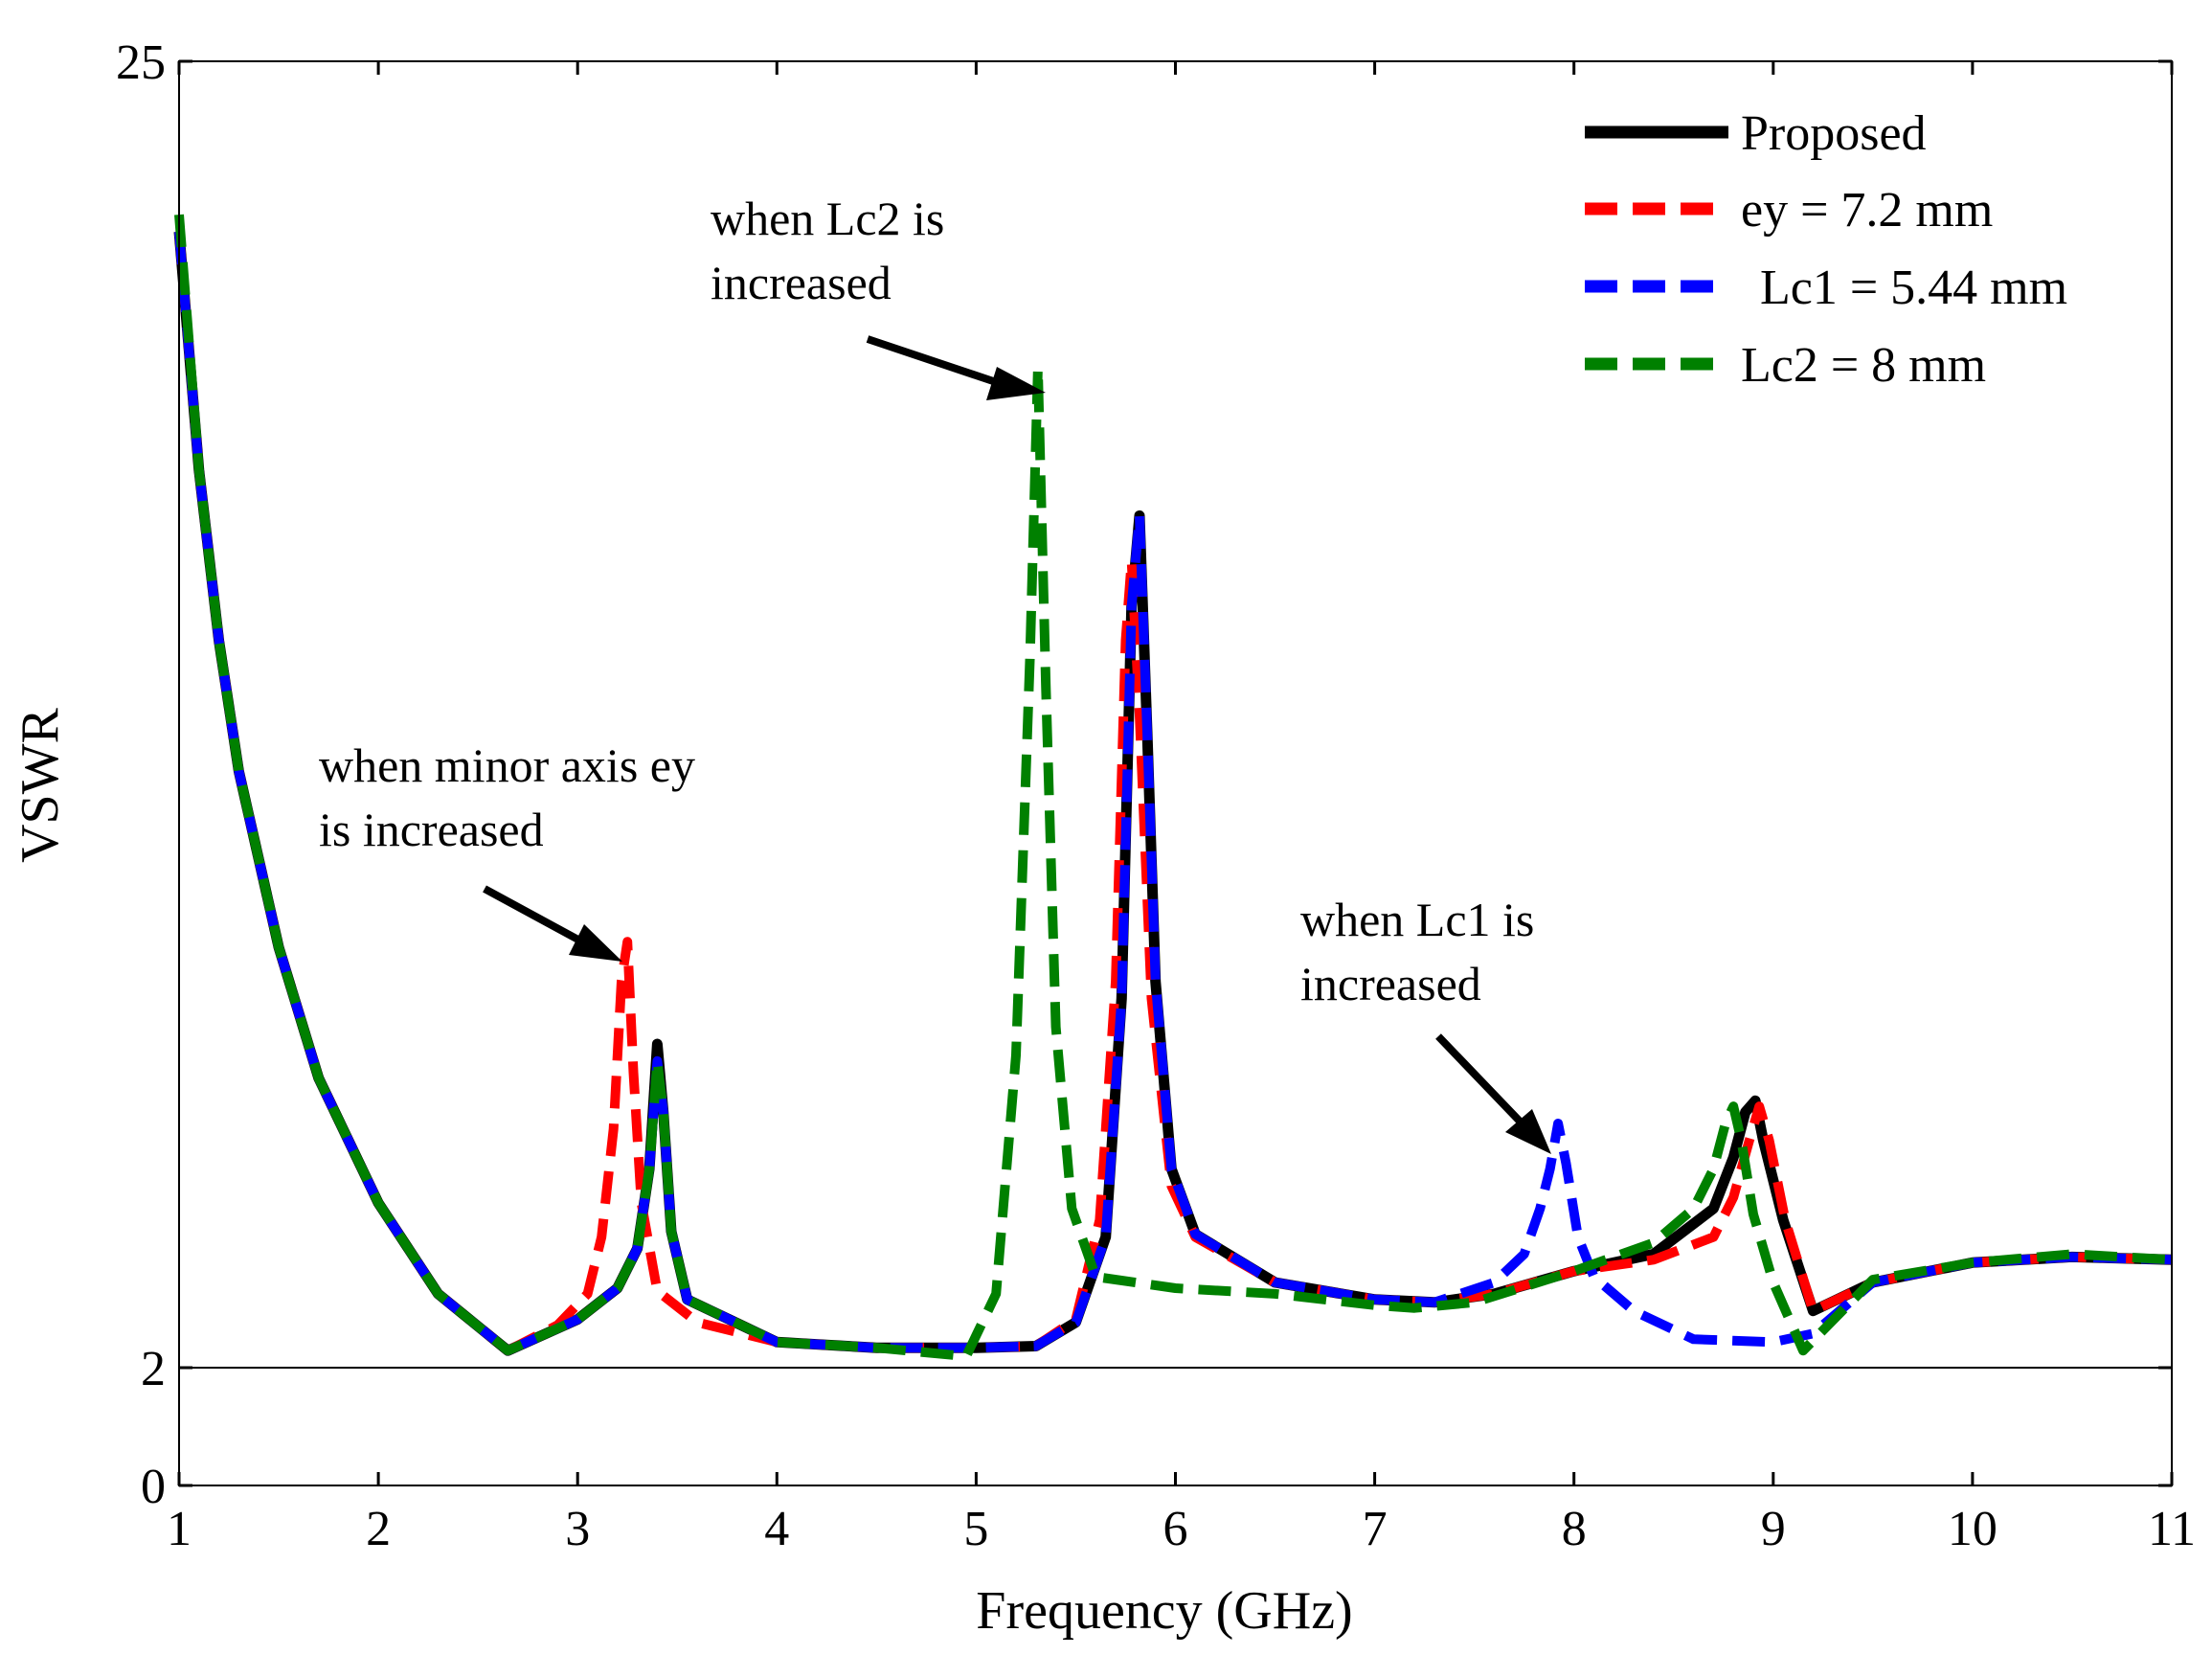  Describe the element at coordinates (2172, 1529) in the screenshot. I see `x-tick-label: 11` at that location.